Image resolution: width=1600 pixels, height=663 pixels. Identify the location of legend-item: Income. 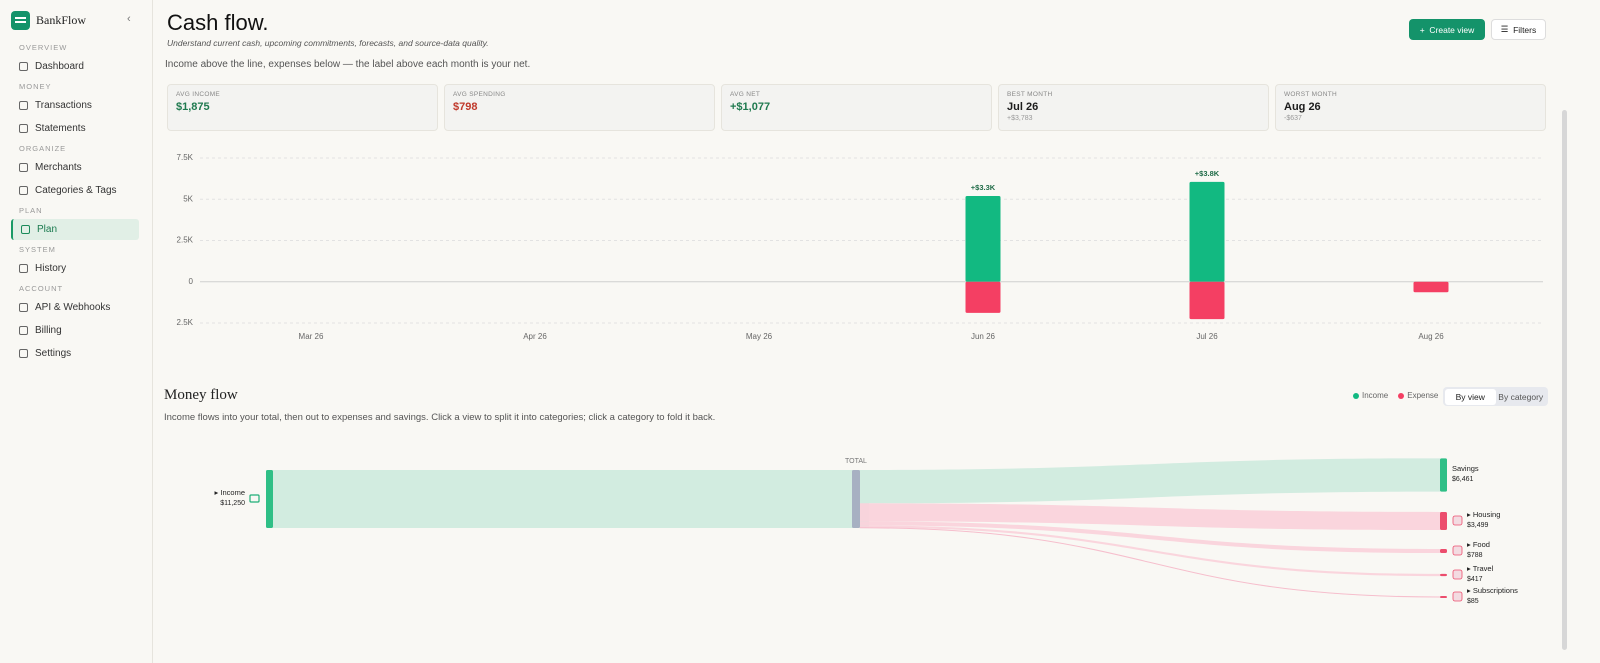
(1370, 395).